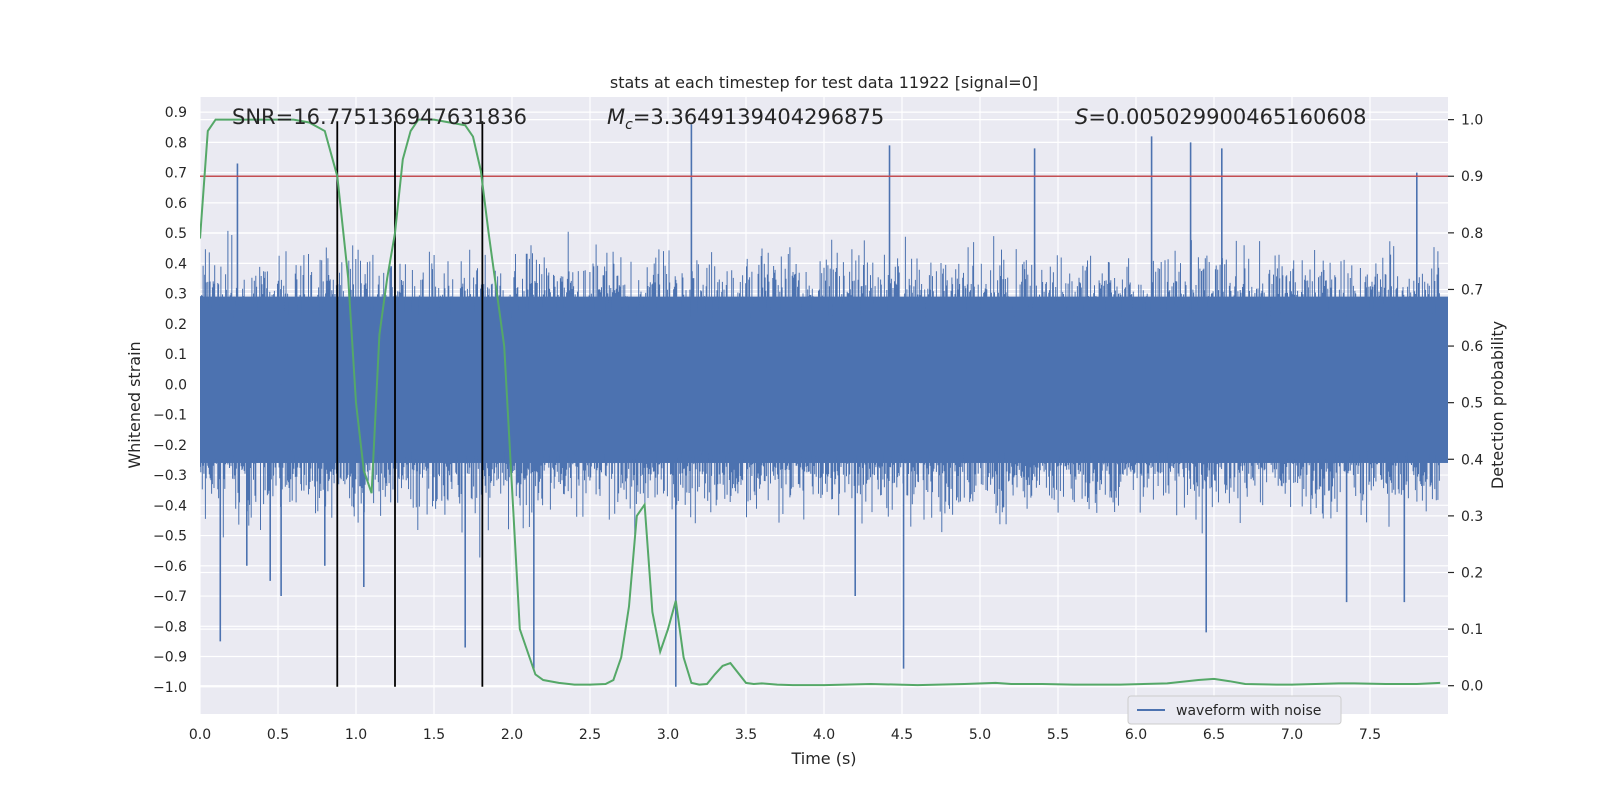  What do you see at coordinates (1472, 347) in the screenshot?
I see `y-right-tick-label: 0.6` at bounding box center [1472, 347].